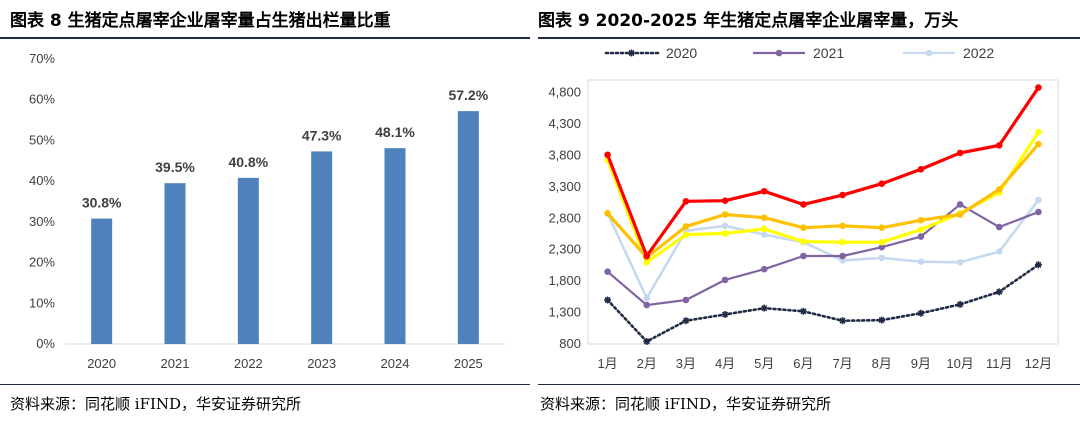  I want to click on x-tick-label: 6月, so click(803, 363).